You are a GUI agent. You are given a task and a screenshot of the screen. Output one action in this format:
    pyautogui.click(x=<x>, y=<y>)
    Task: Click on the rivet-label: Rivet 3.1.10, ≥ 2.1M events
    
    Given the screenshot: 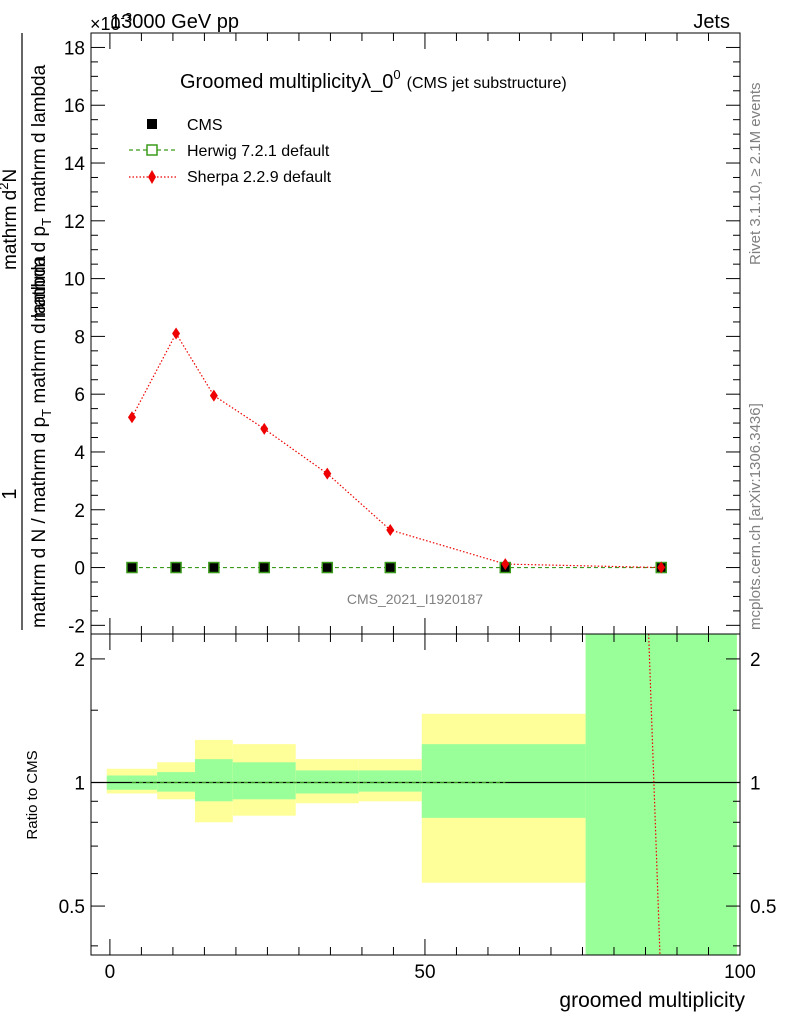 What is the action you would take?
    pyautogui.click(x=755, y=174)
    